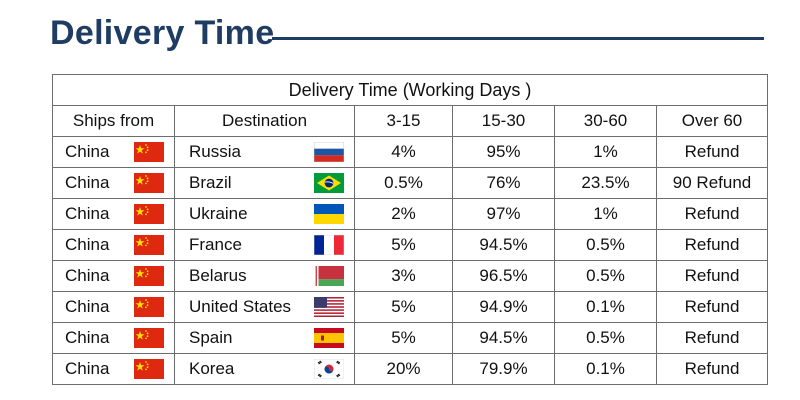 This screenshot has width=800, height=400. I want to click on header-ships-from: Ships from, so click(113, 121).